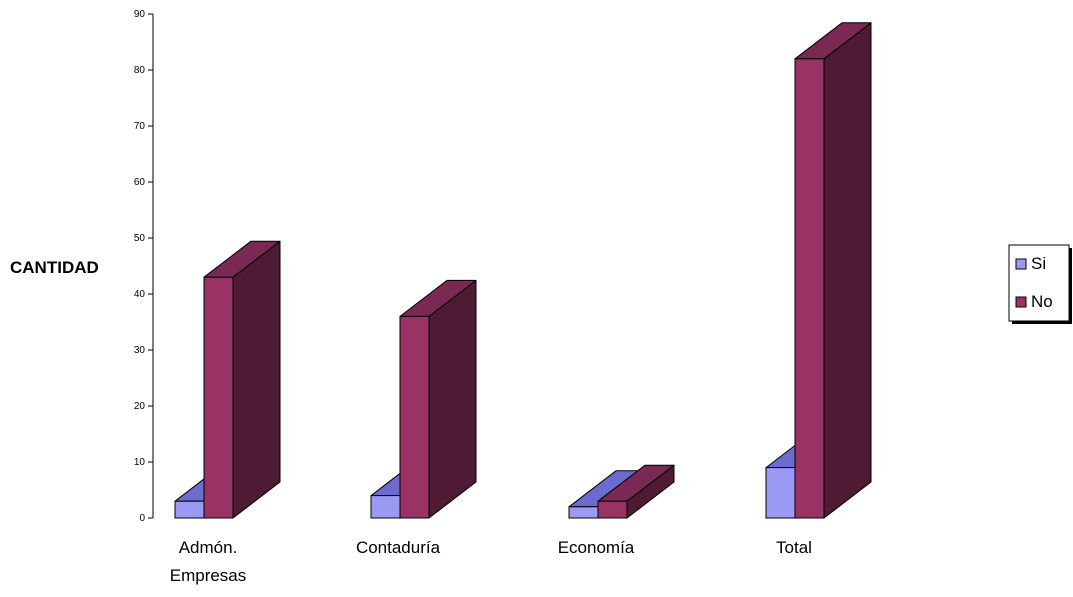 The height and width of the screenshot is (597, 1073). What do you see at coordinates (140, 70) in the screenshot?
I see `y-tick-label: 80` at bounding box center [140, 70].